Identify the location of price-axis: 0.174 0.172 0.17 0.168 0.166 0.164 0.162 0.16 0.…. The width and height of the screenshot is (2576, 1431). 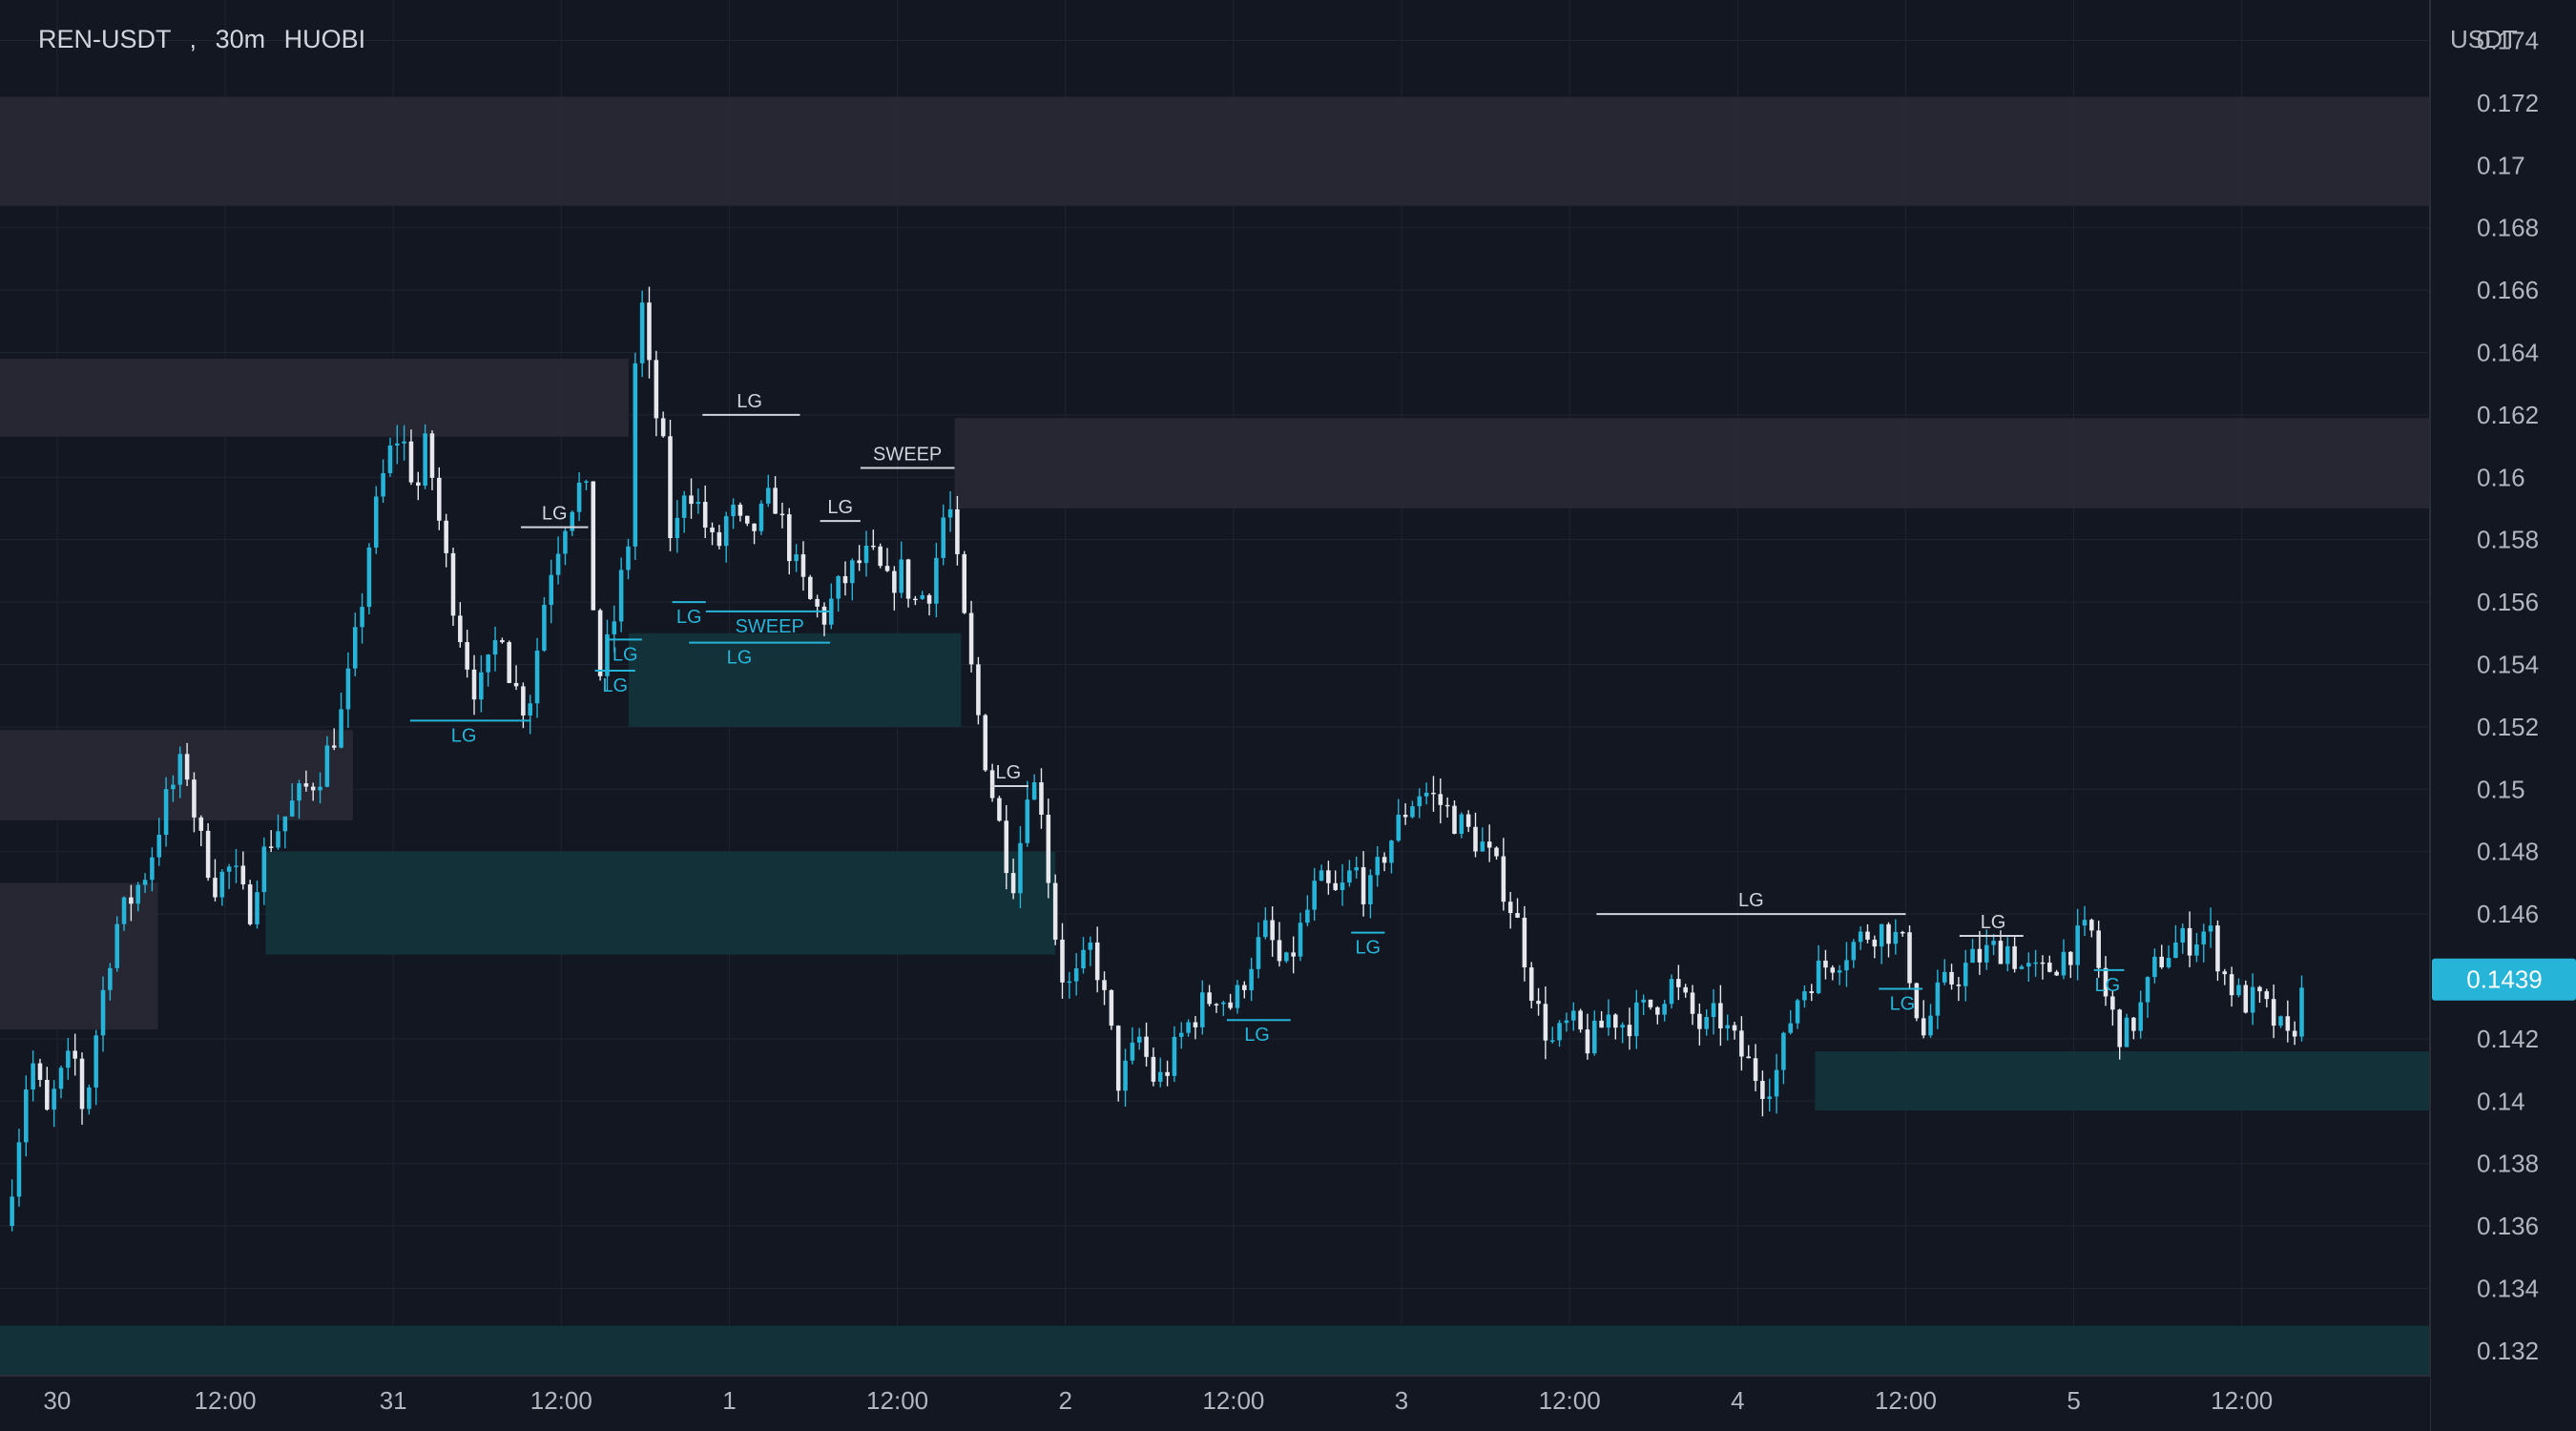
(2508, 696).